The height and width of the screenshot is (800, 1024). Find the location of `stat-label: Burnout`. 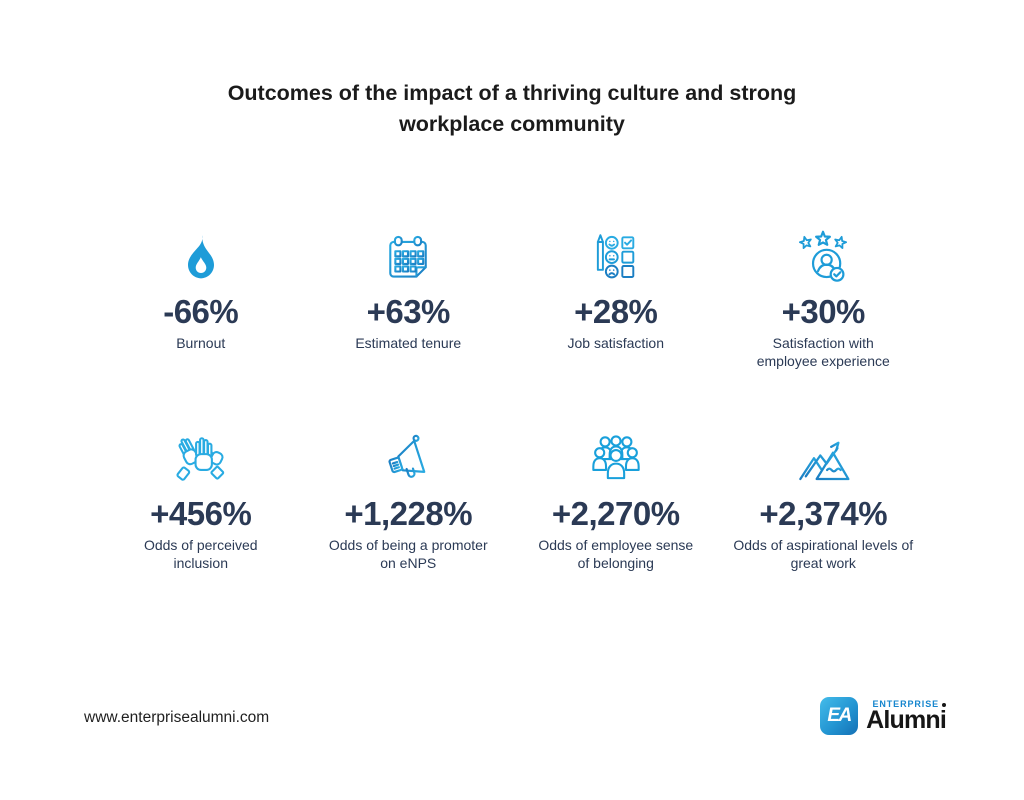

stat-label: Burnout is located at coordinates (200, 343).